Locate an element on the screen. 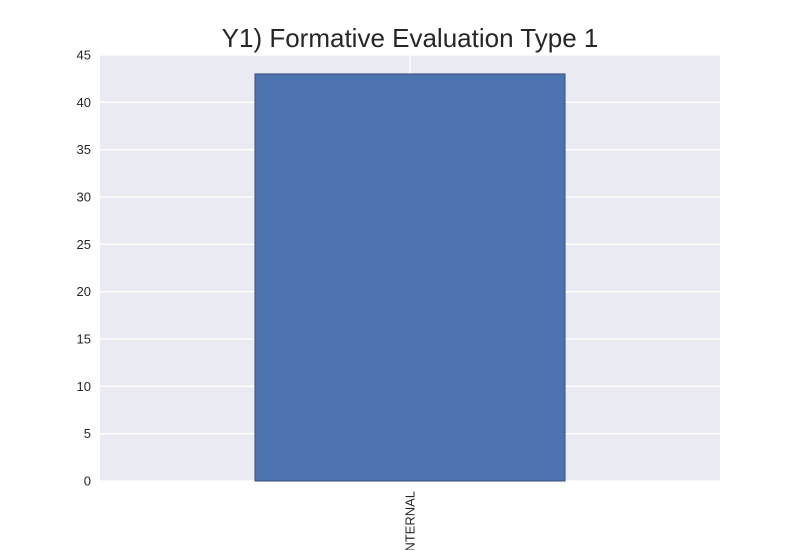 This screenshot has height=550, width=800. y-tick-label: 20 is located at coordinates (84, 291).